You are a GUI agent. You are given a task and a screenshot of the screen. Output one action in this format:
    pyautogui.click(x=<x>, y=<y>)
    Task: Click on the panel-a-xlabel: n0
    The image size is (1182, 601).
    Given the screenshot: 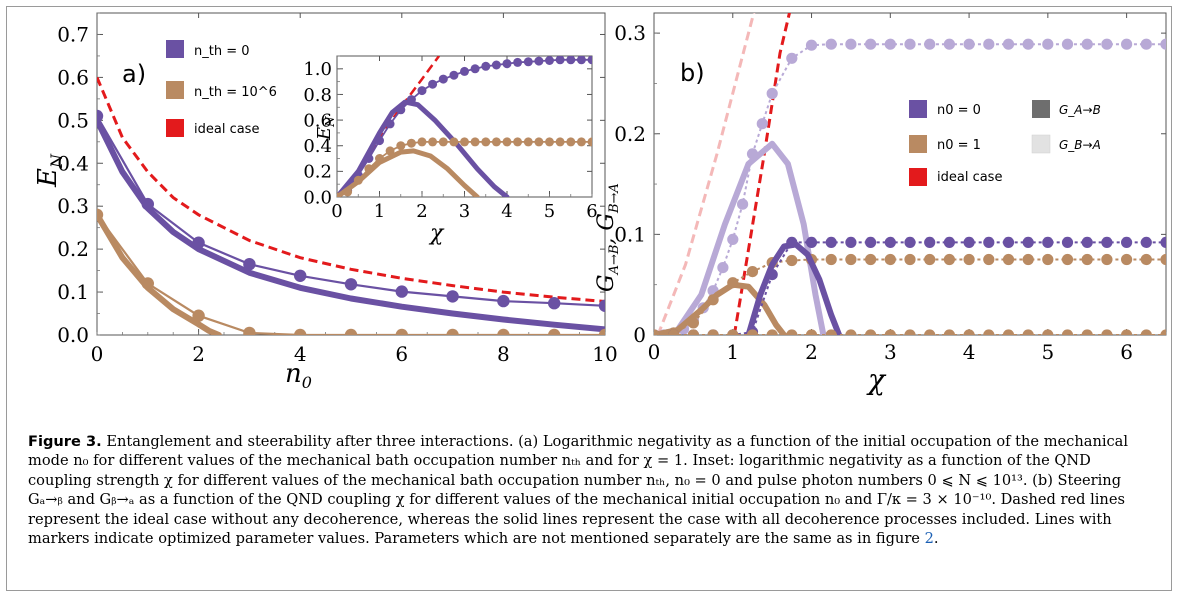 What is the action you would take?
    pyautogui.click(x=298, y=375)
    